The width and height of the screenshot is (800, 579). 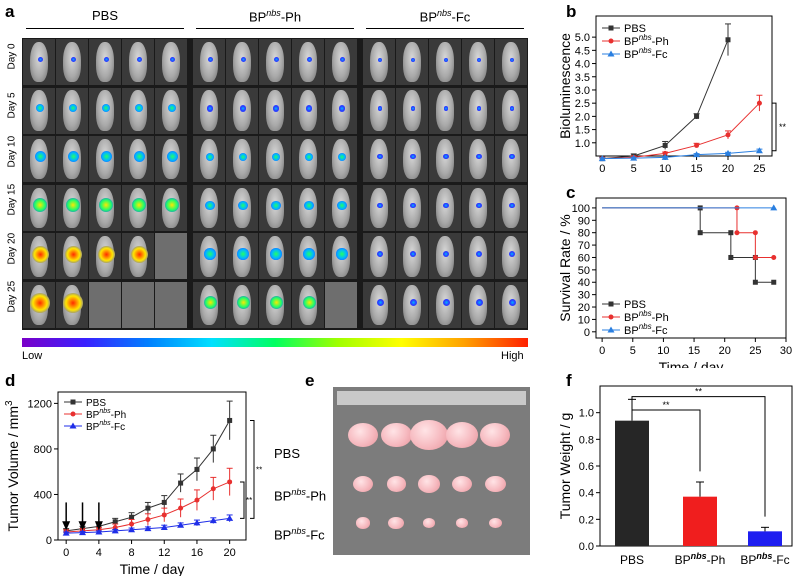 I want to click on significance-label: **, so click(x=259, y=469).